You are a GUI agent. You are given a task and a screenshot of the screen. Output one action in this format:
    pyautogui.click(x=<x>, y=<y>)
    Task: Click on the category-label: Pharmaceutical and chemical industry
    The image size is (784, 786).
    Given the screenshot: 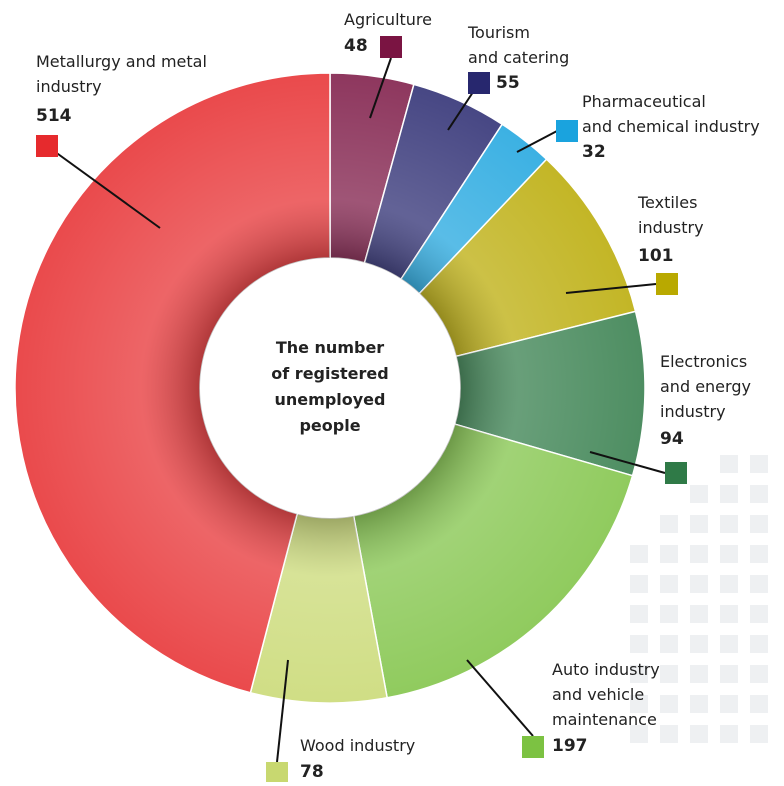 What is the action you would take?
    pyautogui.click(x=671, y=114)
    